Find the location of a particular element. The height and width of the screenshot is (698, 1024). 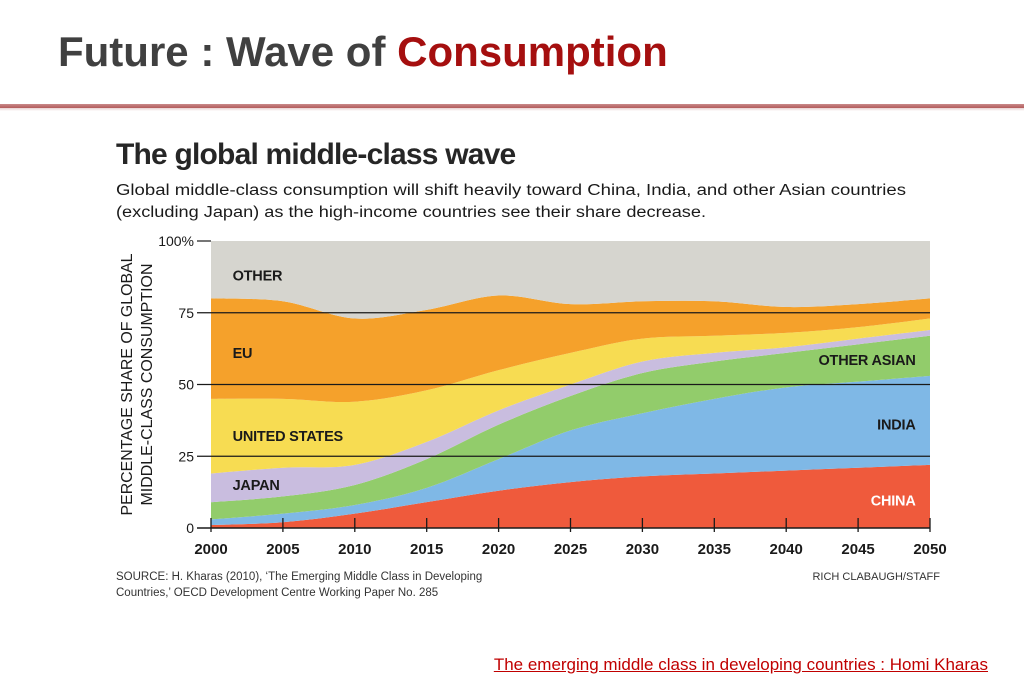

chart-title: The global middle-class wave is located at coordinates (316, 154).